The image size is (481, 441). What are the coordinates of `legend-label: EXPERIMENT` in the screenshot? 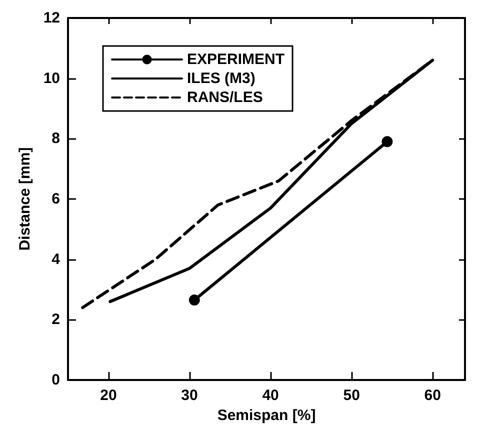 It's located at (236, 59).